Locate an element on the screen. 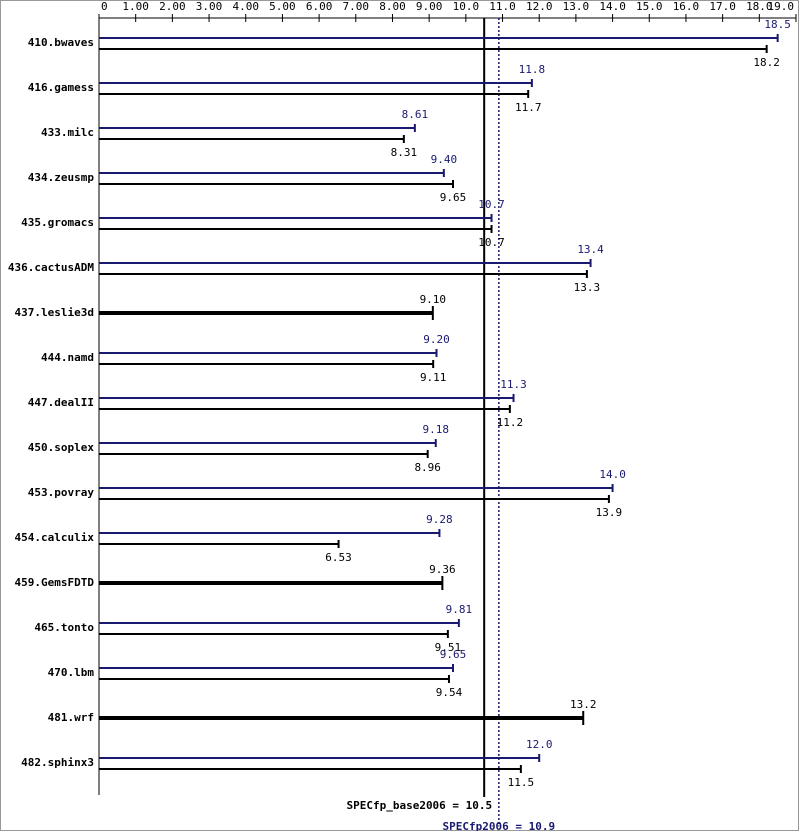 The width and height of the screenshot is (799, 831). value-label: 8.96 is located at coordinates (427, 467).